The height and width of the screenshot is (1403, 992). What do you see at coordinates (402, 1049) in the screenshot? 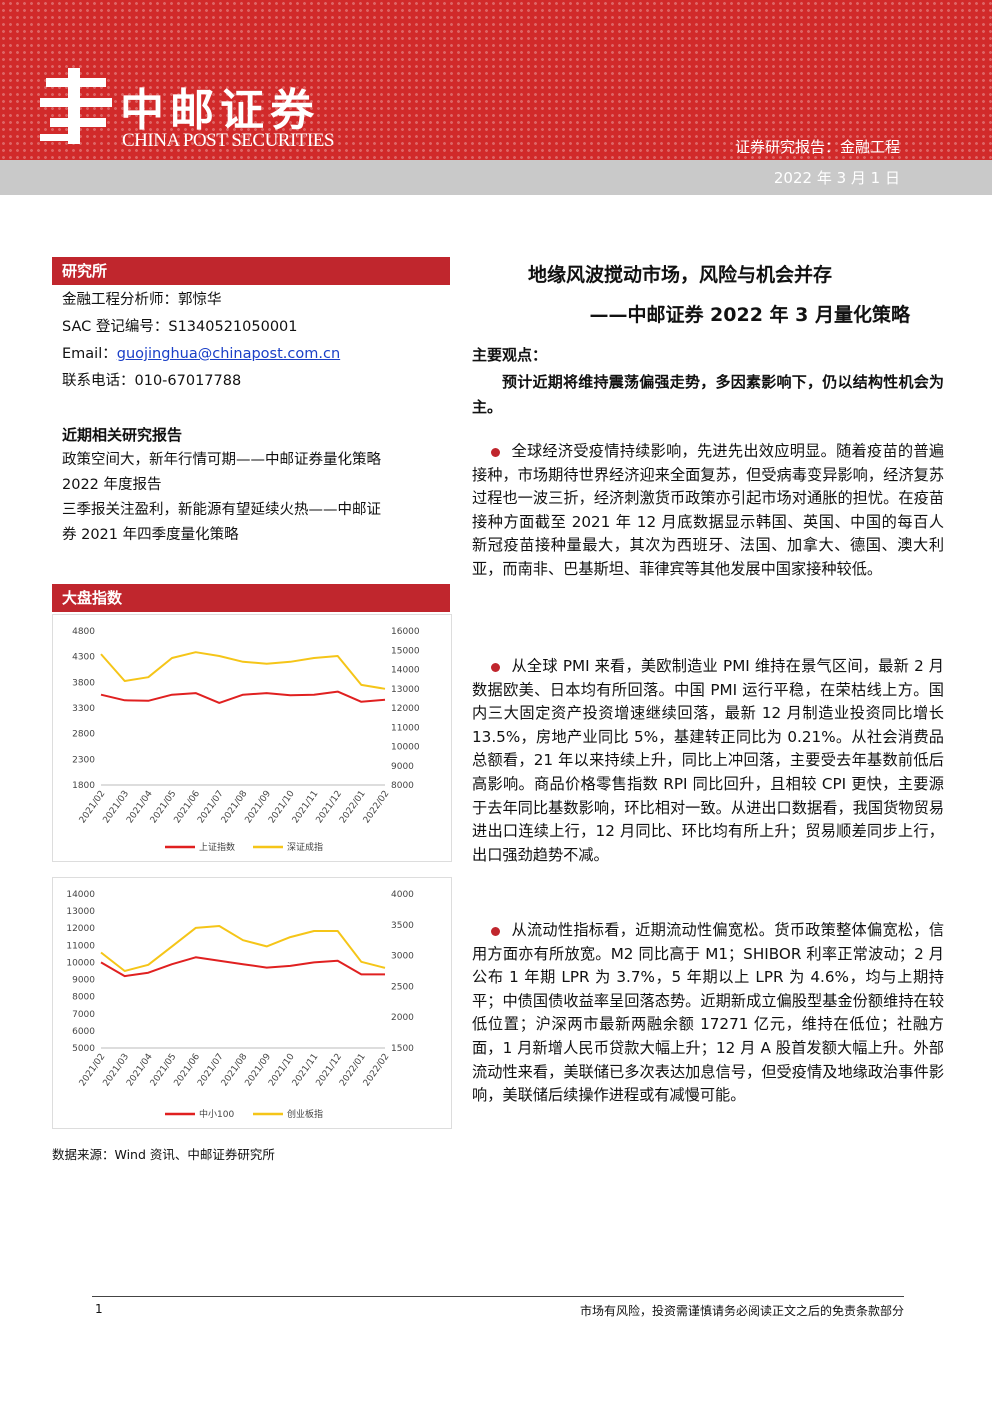
I see `y-tick-label-right: 1500` at bounding box center [402, 1049].